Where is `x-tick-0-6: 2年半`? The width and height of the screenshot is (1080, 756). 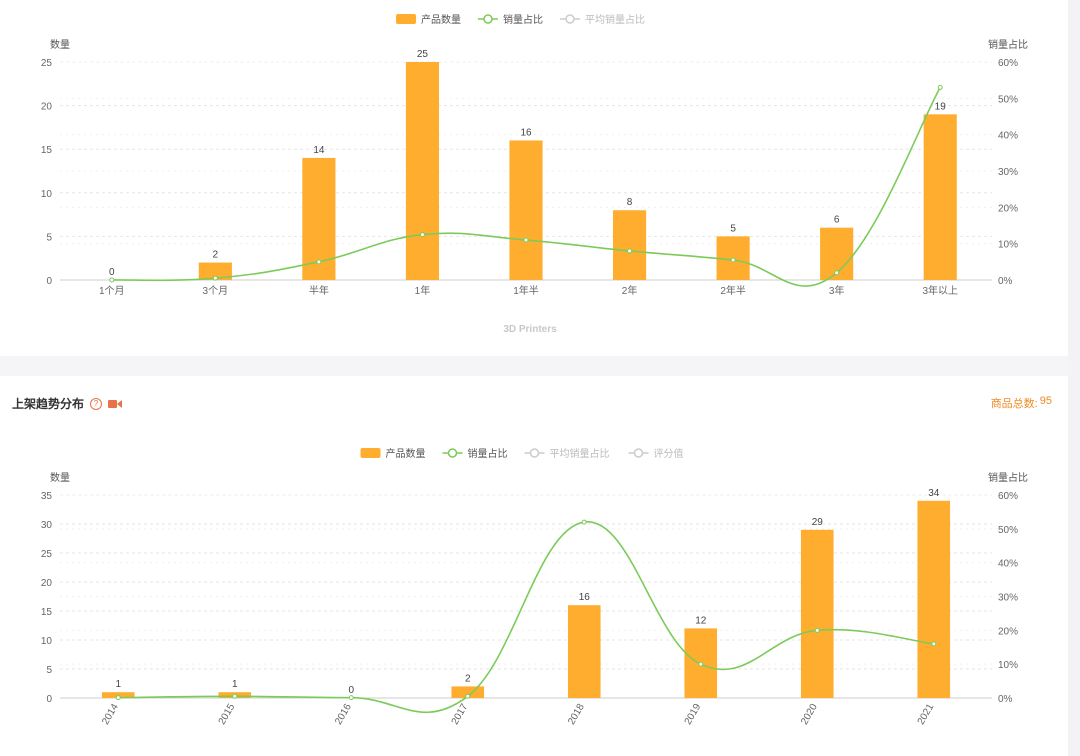
x-tick-0-6: 2年半 is located at coordinates (733, 290).